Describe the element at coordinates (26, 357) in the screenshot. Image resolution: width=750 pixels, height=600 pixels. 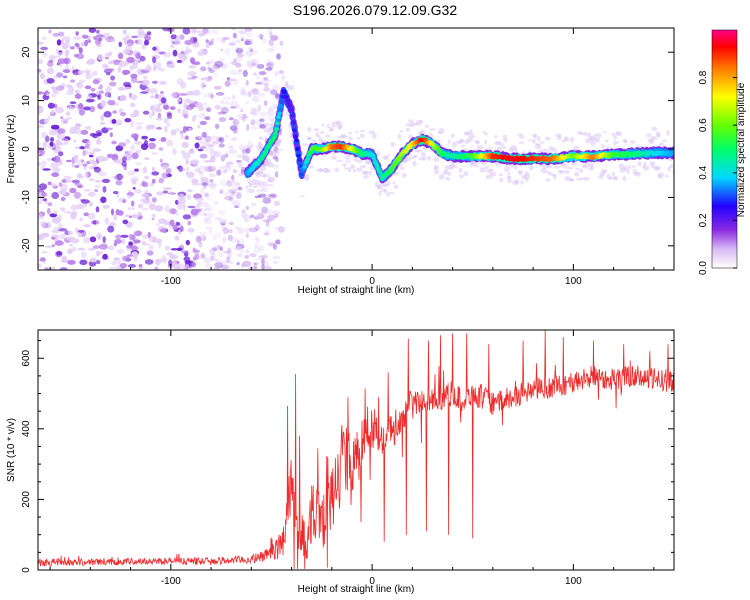
I see `y-tick-label: 600` at that location.